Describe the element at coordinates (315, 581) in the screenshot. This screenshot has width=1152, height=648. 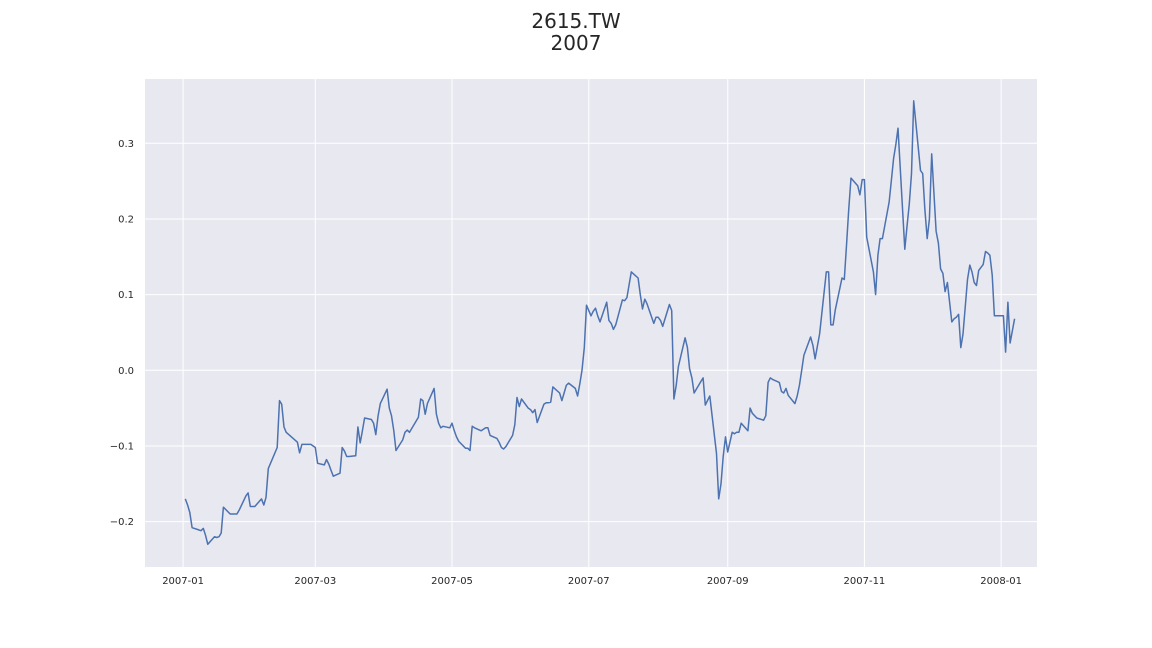
I see `x-tick-label: 2007-03` at that location.